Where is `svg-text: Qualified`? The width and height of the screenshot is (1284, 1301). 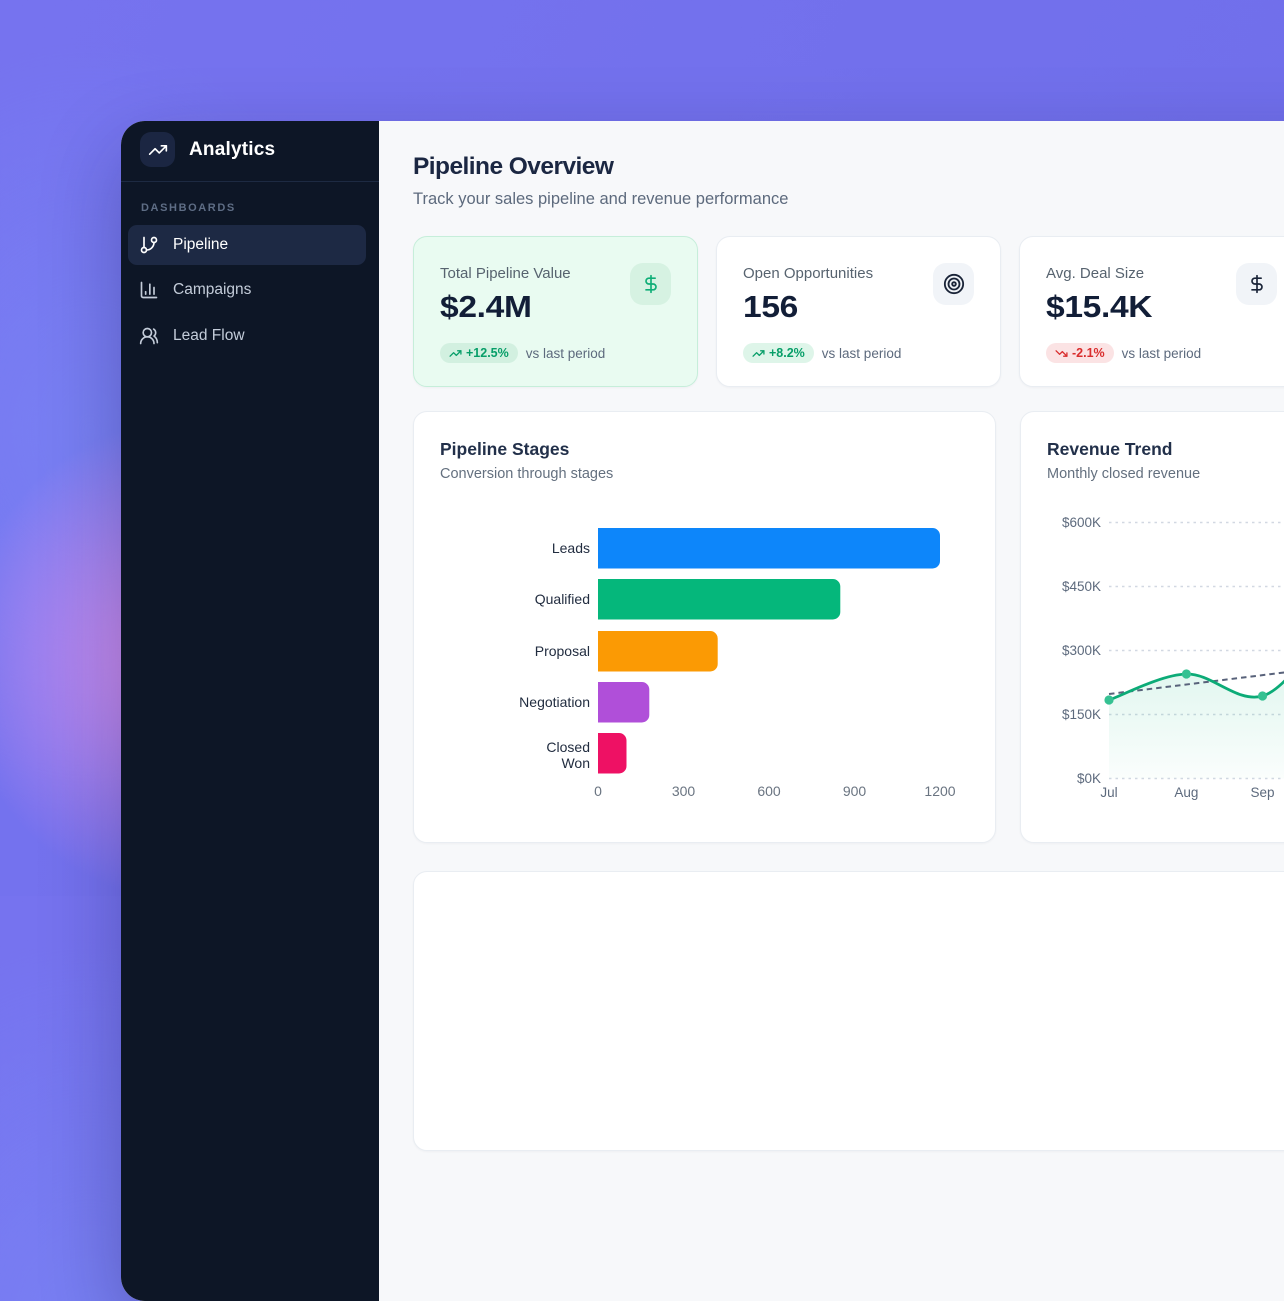
svg-text: Qualified is located at coordinates (562, 599).